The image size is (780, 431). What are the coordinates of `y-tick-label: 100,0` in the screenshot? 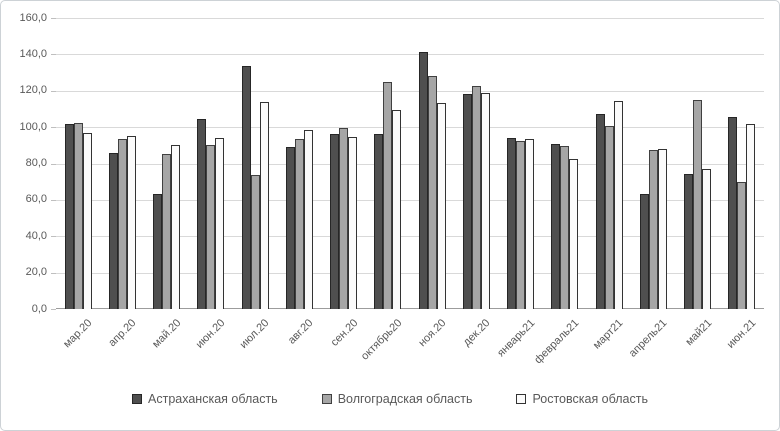 It's located at (33, 126).